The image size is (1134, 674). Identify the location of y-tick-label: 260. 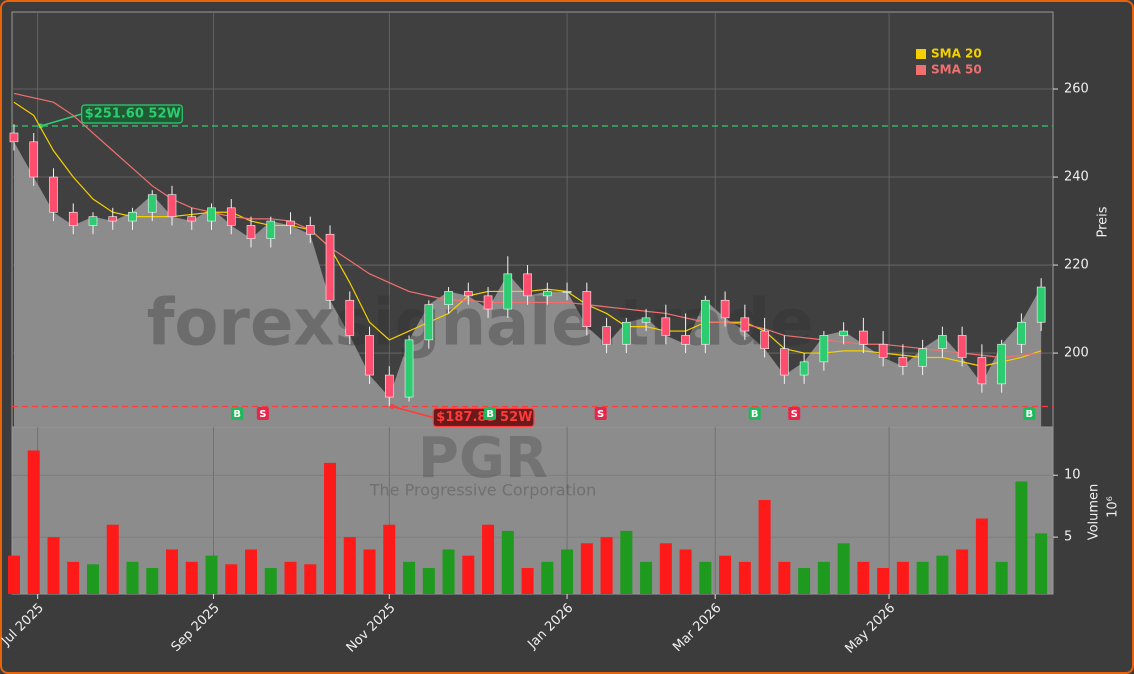
(1076, 89).